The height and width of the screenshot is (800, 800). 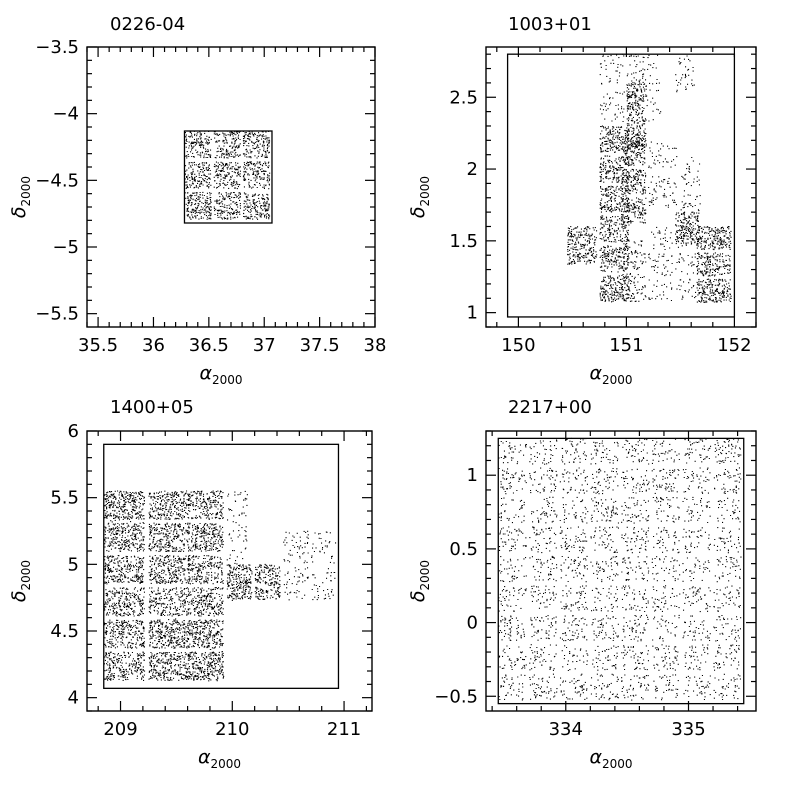 I want to click on y-tick-label: −0.5, so click(x=456, y=696).